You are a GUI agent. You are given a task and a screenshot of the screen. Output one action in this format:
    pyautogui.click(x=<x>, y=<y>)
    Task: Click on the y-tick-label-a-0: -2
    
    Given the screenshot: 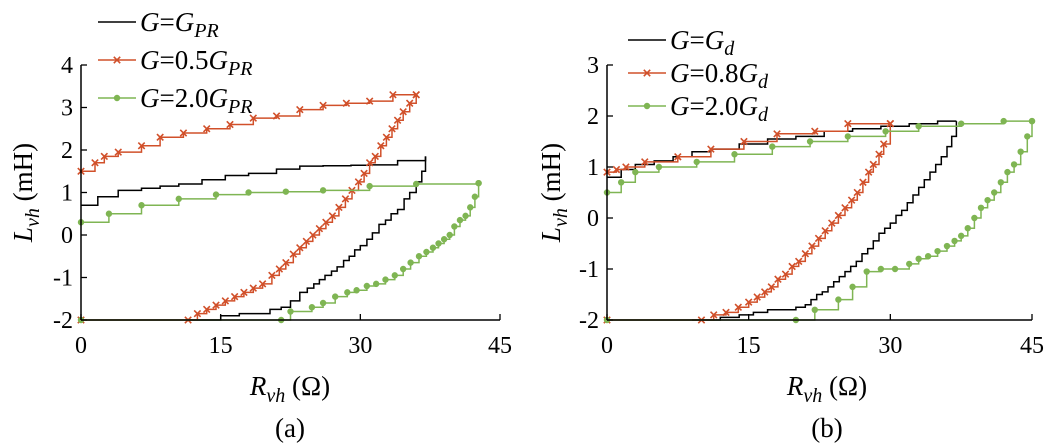 What is the action you would take?
    pyautogui.click(x=63, y=321)
    